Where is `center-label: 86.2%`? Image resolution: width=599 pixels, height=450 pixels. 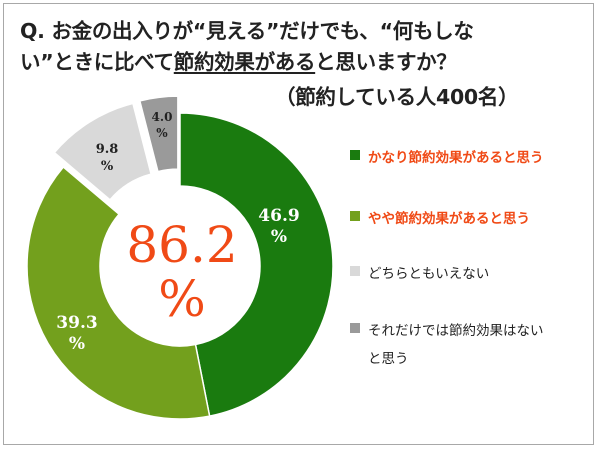 center-label: 86.2% is located at coordinates (181, 272).